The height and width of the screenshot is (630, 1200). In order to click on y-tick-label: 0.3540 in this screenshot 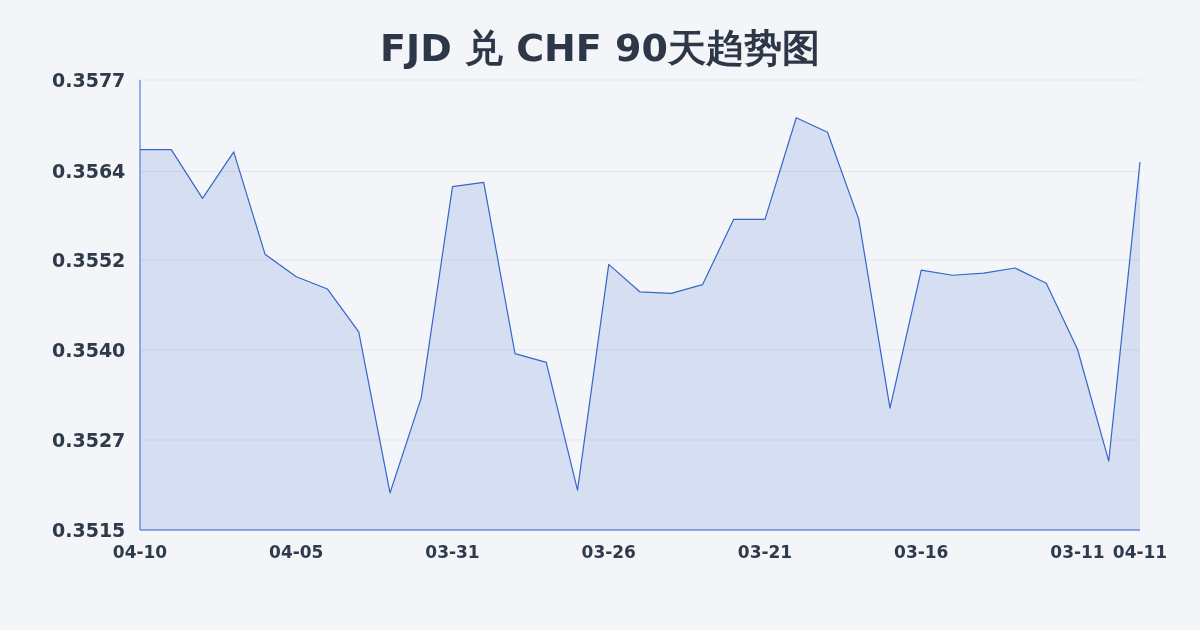, I will do `click(89, 350)`.